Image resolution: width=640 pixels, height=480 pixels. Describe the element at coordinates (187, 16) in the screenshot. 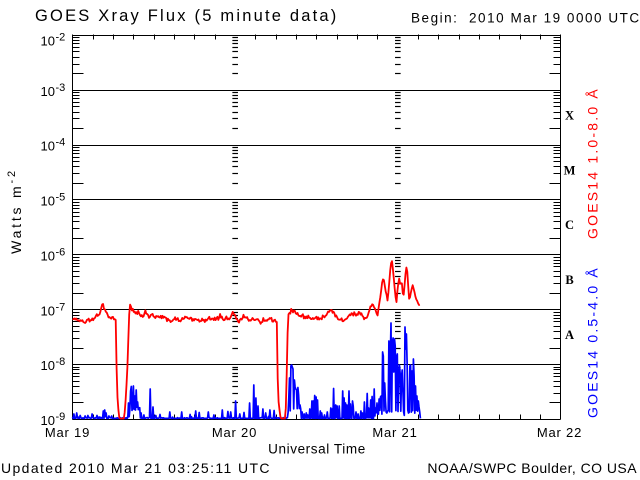

I see `svg-text: GOES Xray Flux (5 minute data)` at that location.